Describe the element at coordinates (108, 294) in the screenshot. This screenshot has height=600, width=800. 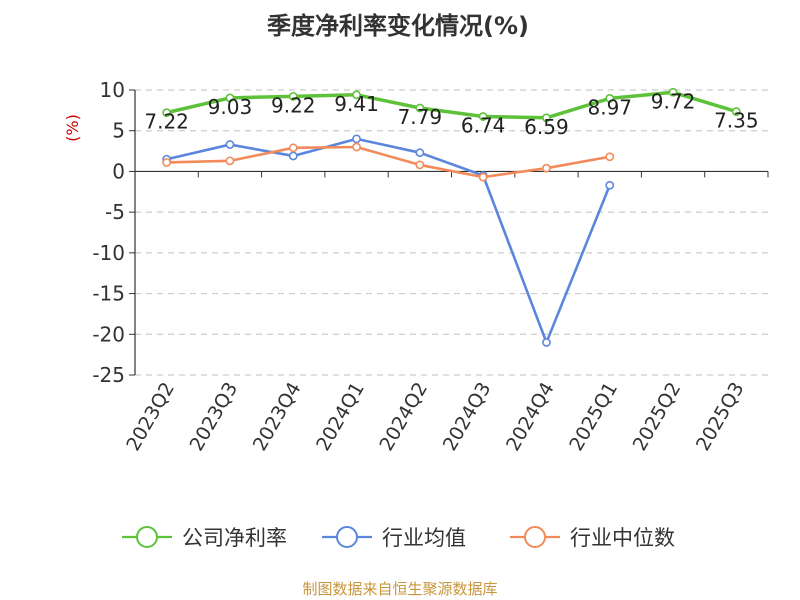
I see `y-tick-label: -15` at that location.